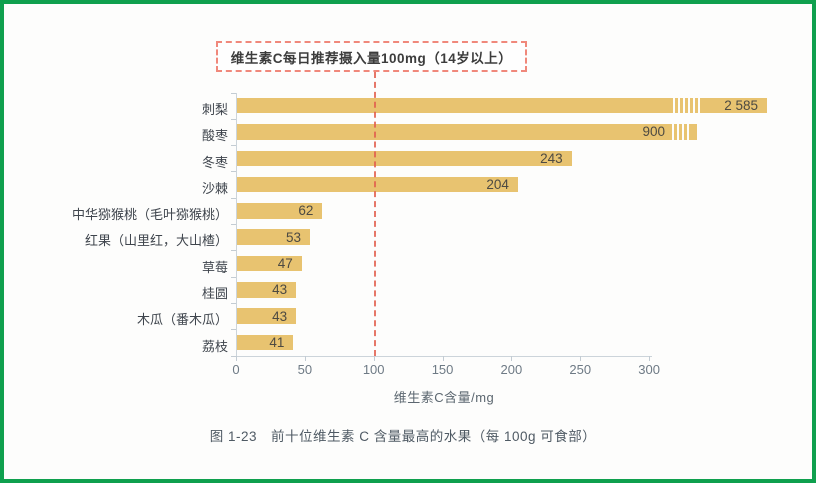  I want to click on bar: 2 585, so click(502, 105).